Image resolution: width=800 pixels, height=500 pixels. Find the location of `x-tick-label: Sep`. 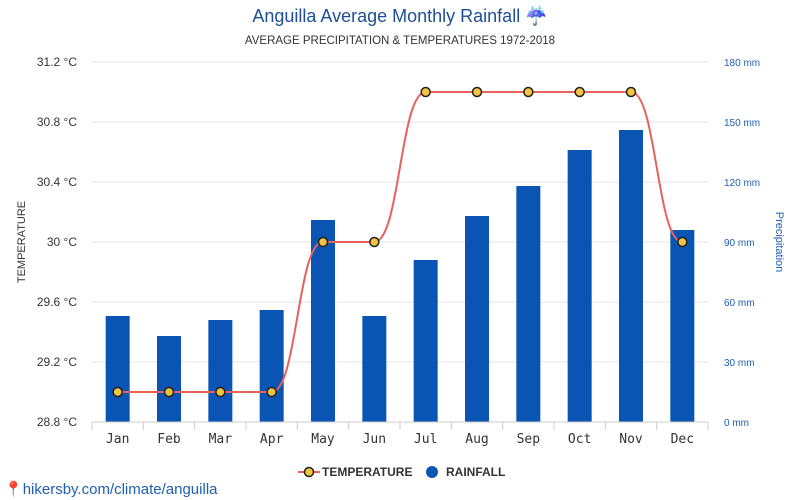

x-tick-label: Sep is located at coordinates (529, 439).